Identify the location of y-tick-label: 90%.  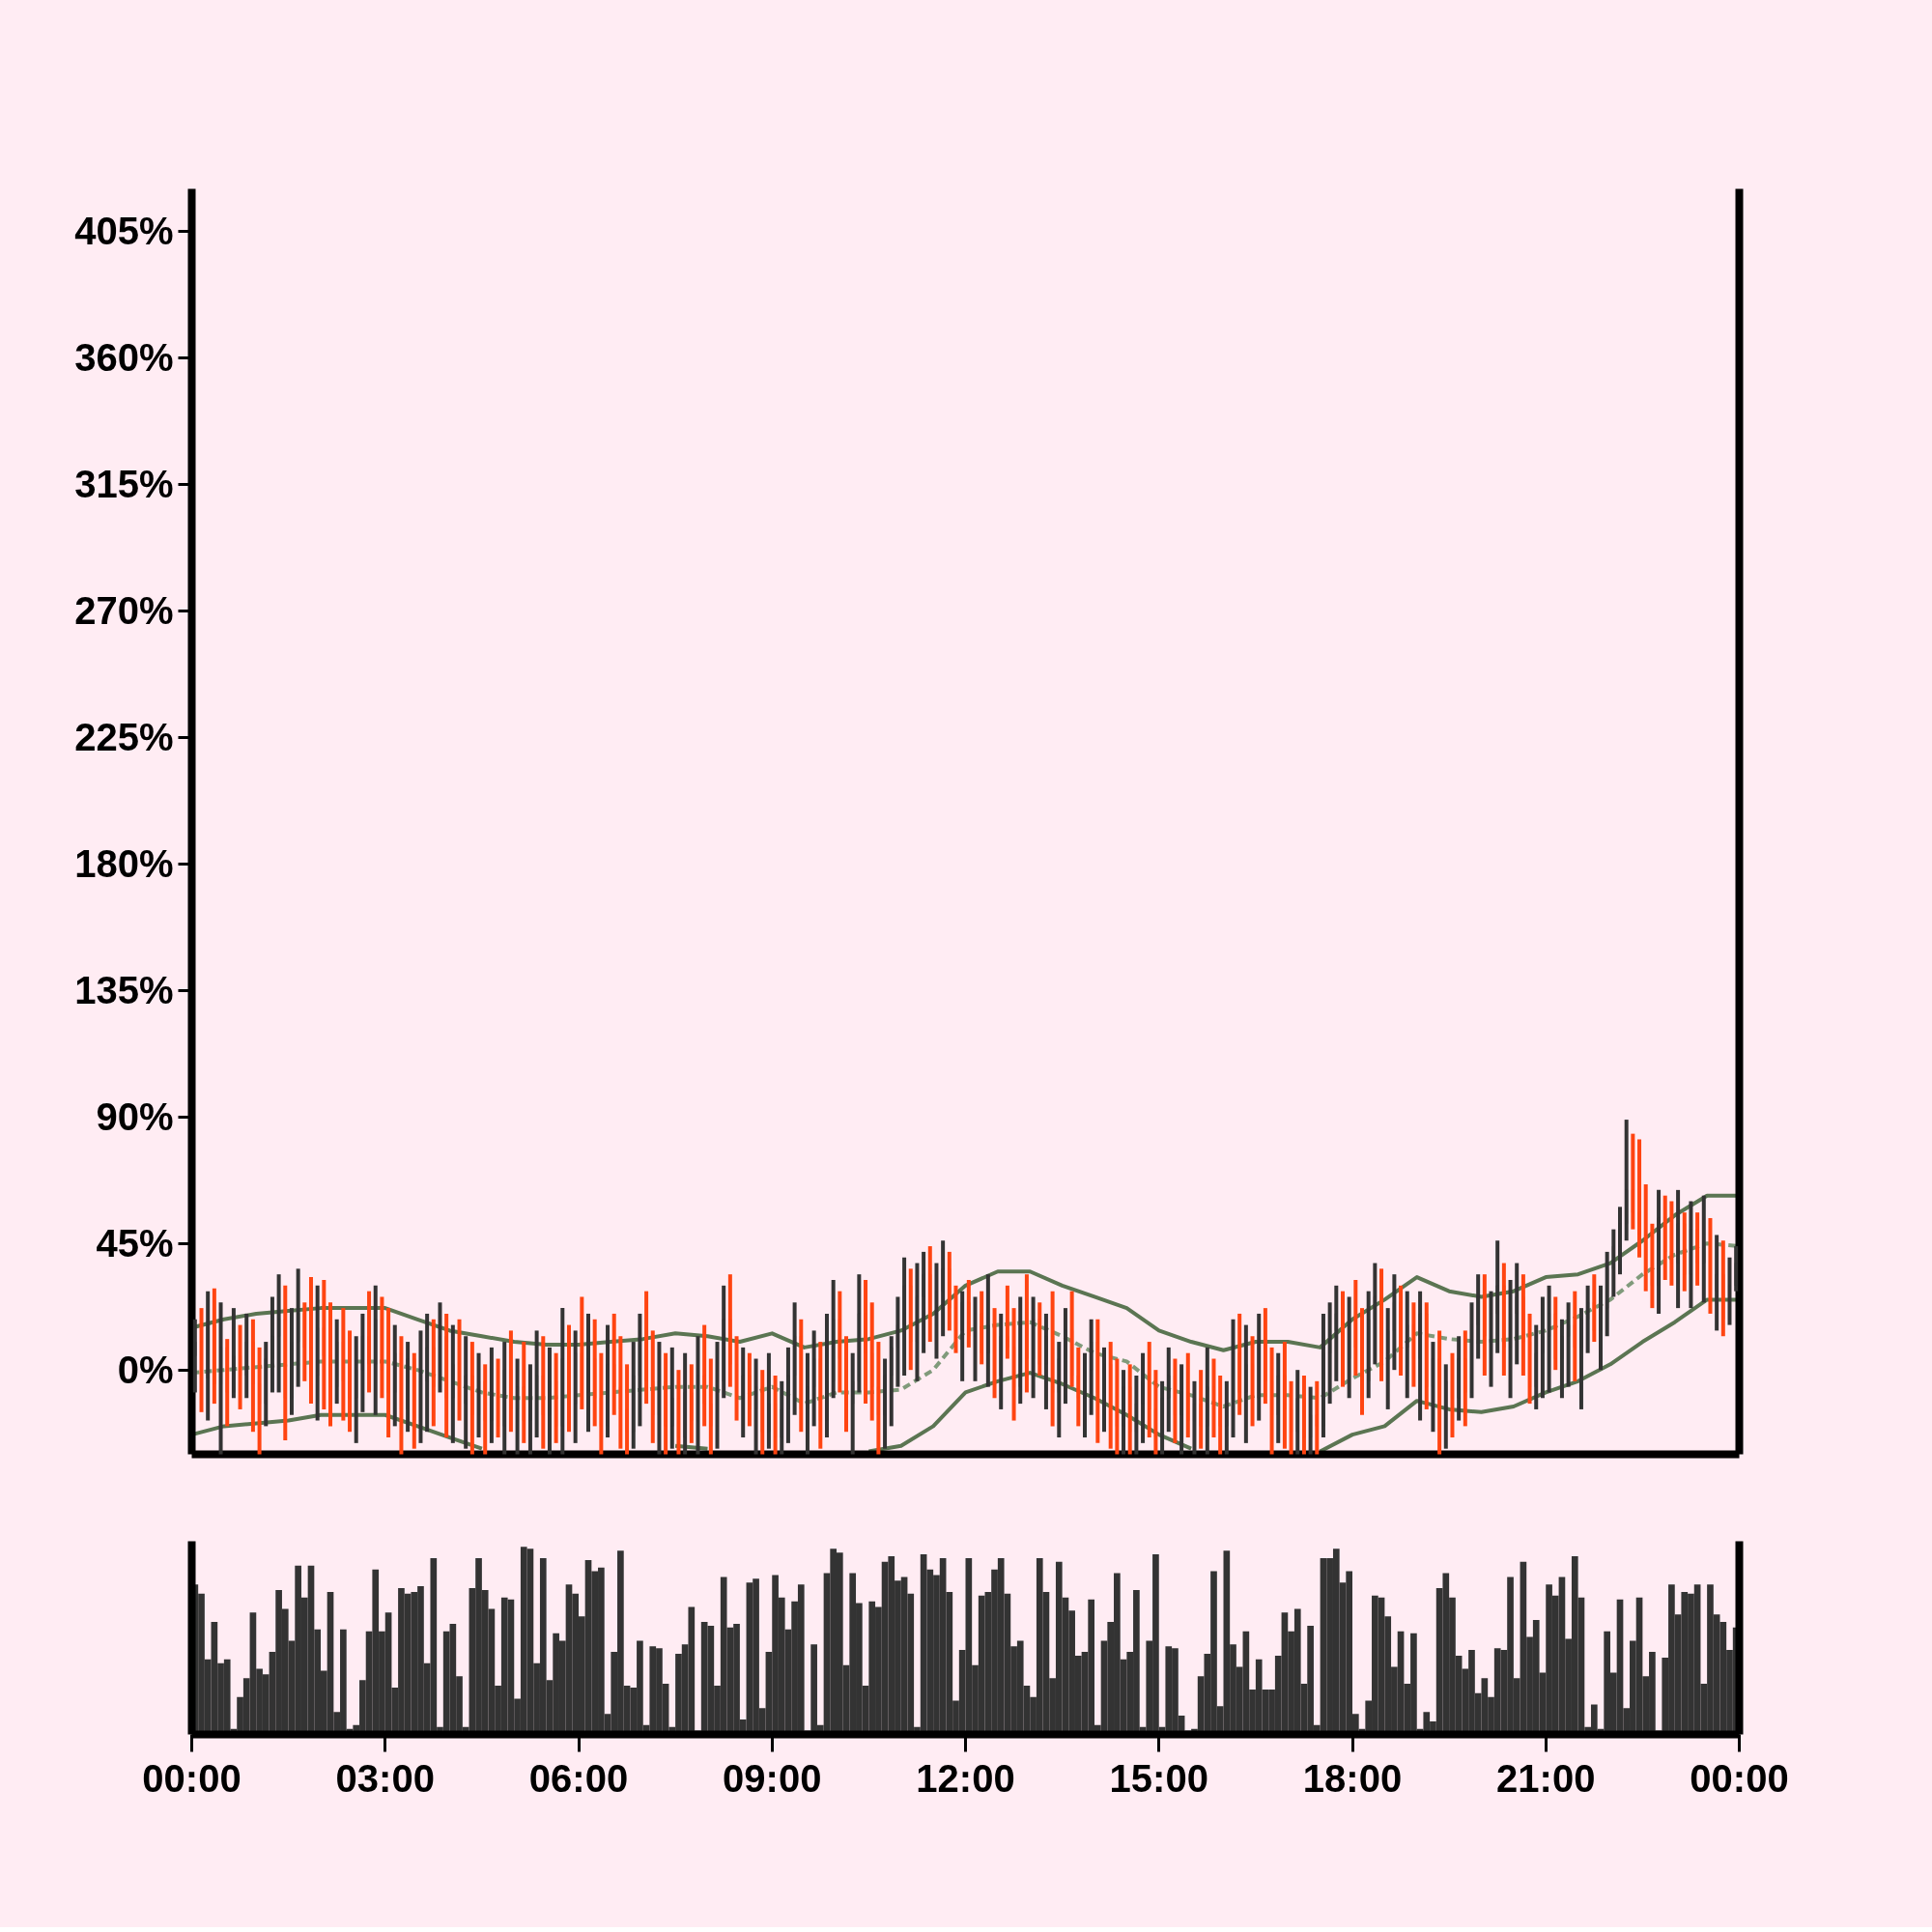
(135, 1117).